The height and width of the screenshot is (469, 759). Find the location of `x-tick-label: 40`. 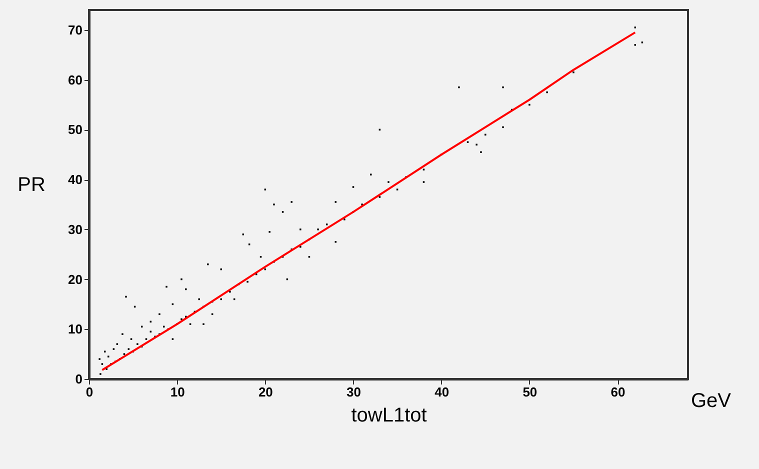

x-tick-label: 40 is located at coordinates (442, 392).